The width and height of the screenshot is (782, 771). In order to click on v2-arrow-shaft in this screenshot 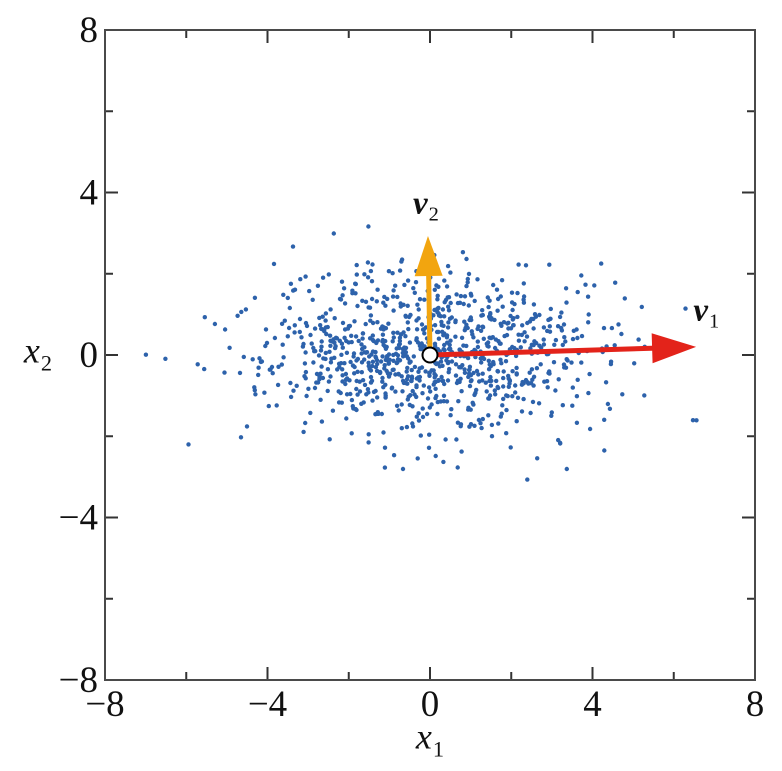, I will do `click(429, 313)`.